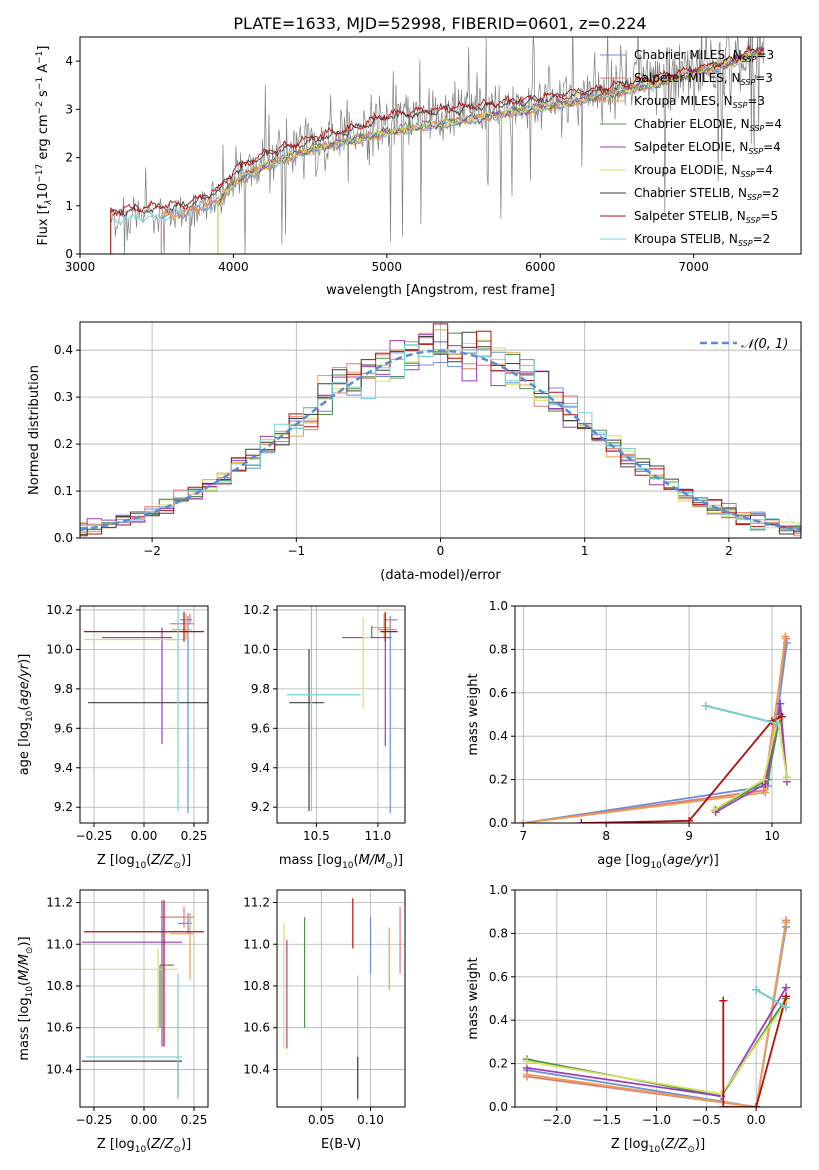  What do you see at coordinates (144, 998) in the screenshot?
I see `z-mass-frame` at bounding box center [144, 998].